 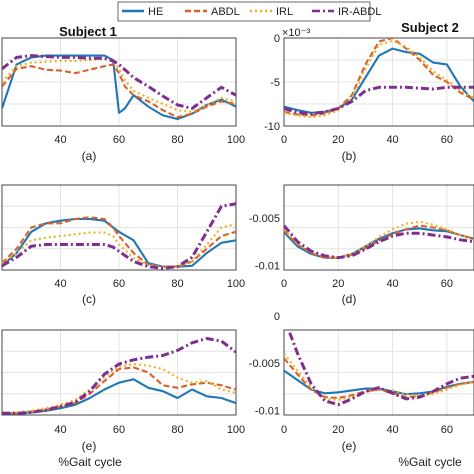 I want to click on panel-5: 40 60 80 100 (e), so click(x=123, y=391).